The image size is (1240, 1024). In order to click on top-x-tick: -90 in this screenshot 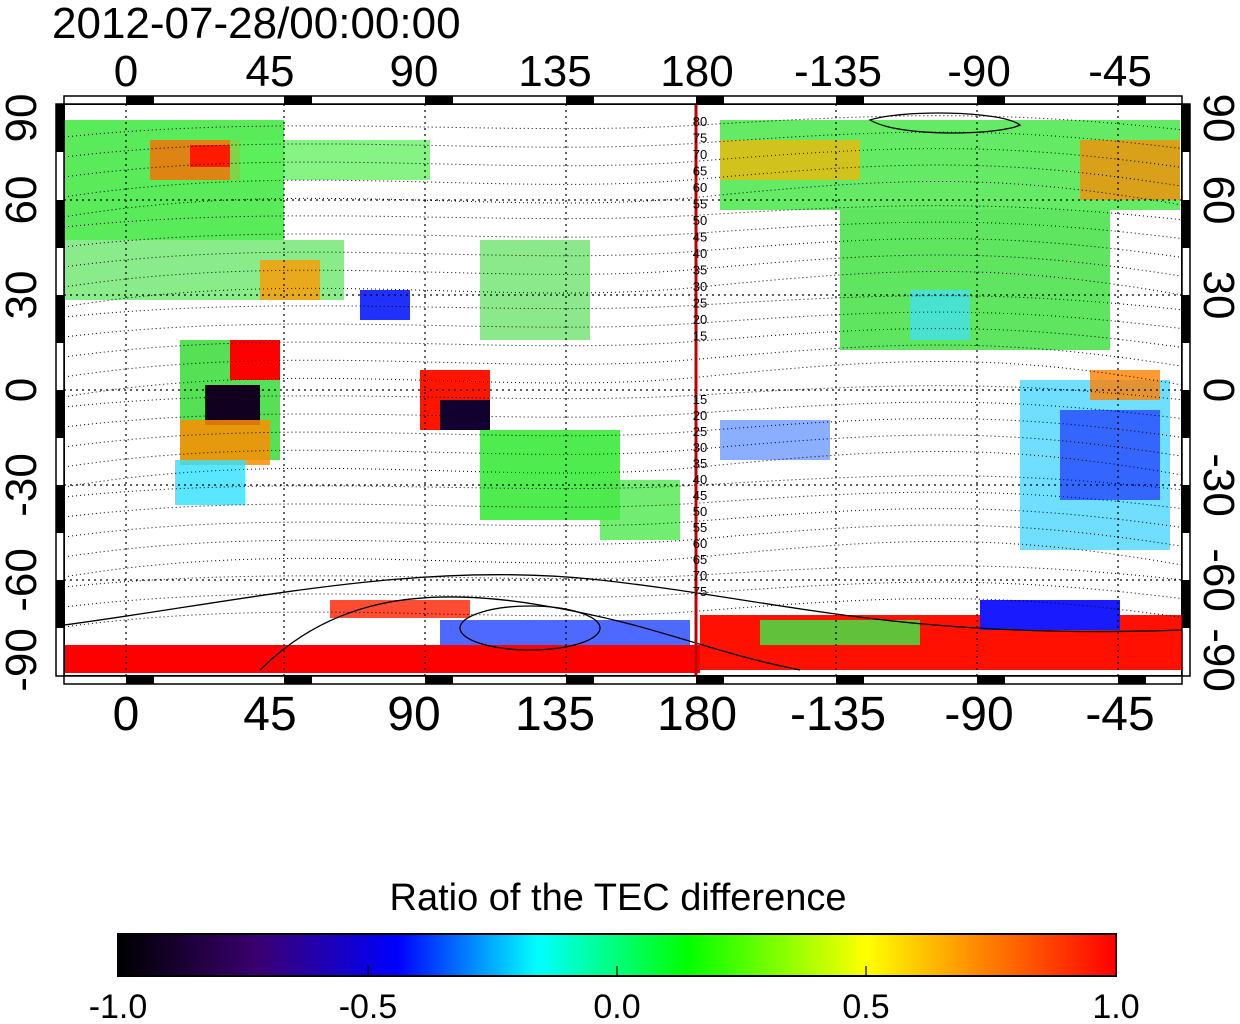, I will do `click(979, 71)`.